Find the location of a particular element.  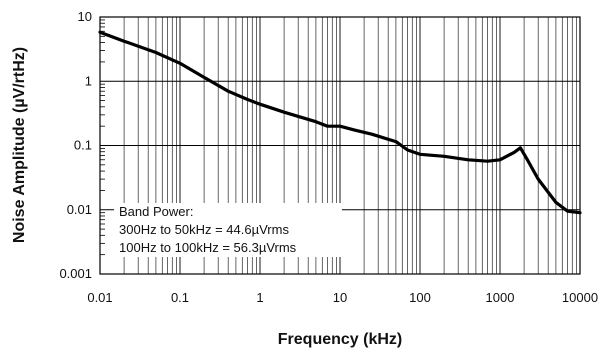

x-tick-label: 1 is located at coordinates (259, 297).